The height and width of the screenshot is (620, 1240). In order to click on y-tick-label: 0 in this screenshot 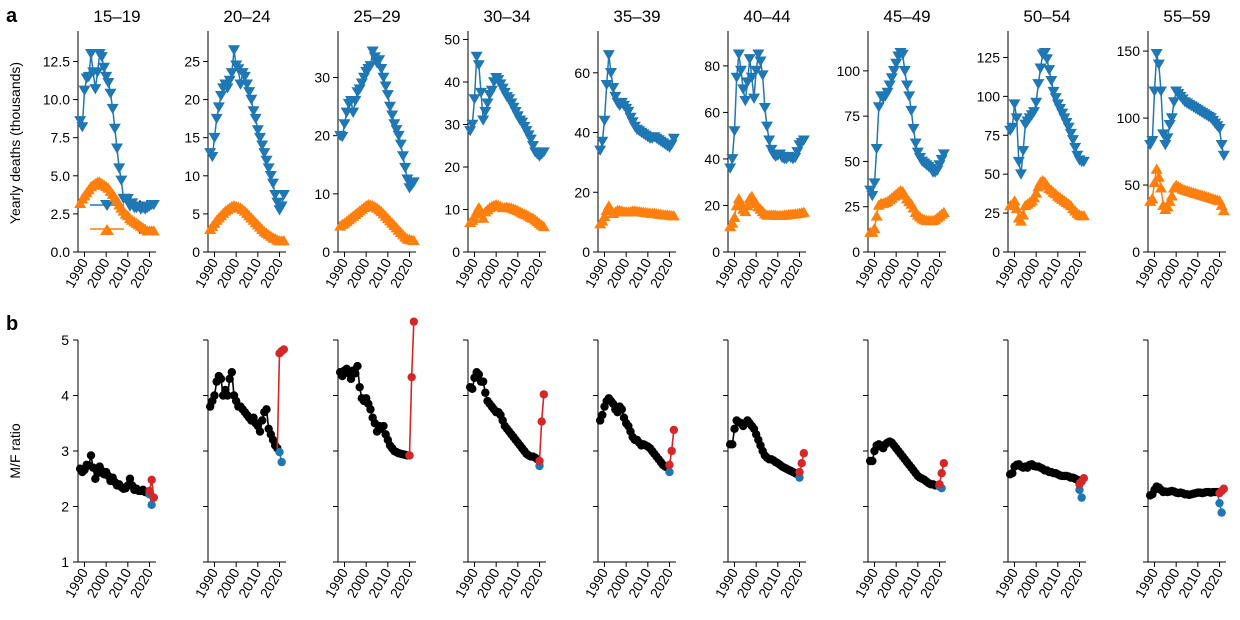, I will do `click(196, 252)`.